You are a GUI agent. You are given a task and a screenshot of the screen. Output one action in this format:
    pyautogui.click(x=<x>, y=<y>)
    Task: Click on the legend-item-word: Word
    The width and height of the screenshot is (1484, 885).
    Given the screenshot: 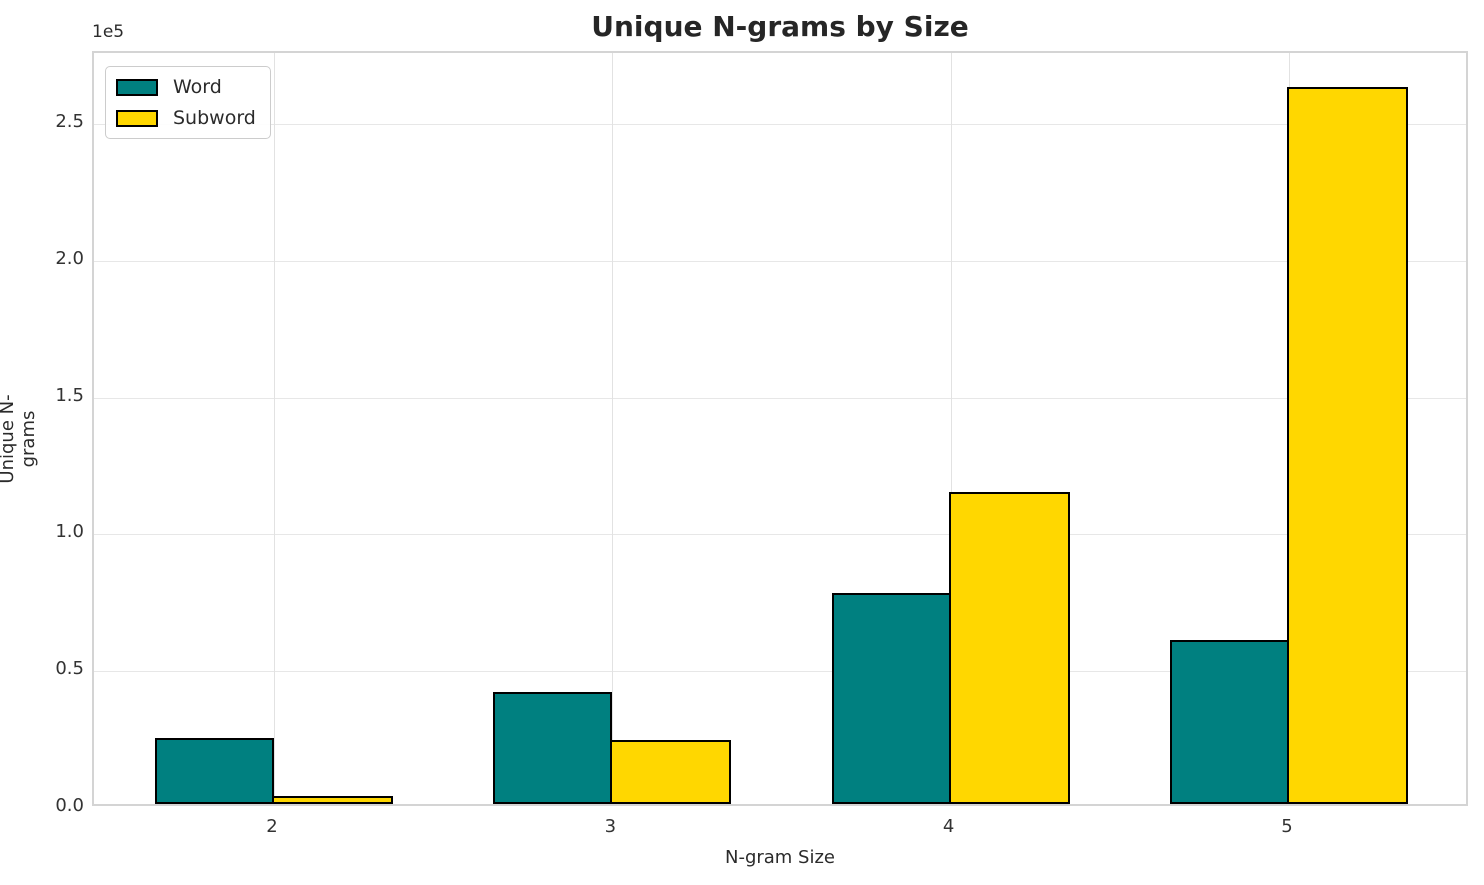 What is the action you would take?
    pyautogui.click(x=186, y=87)
    